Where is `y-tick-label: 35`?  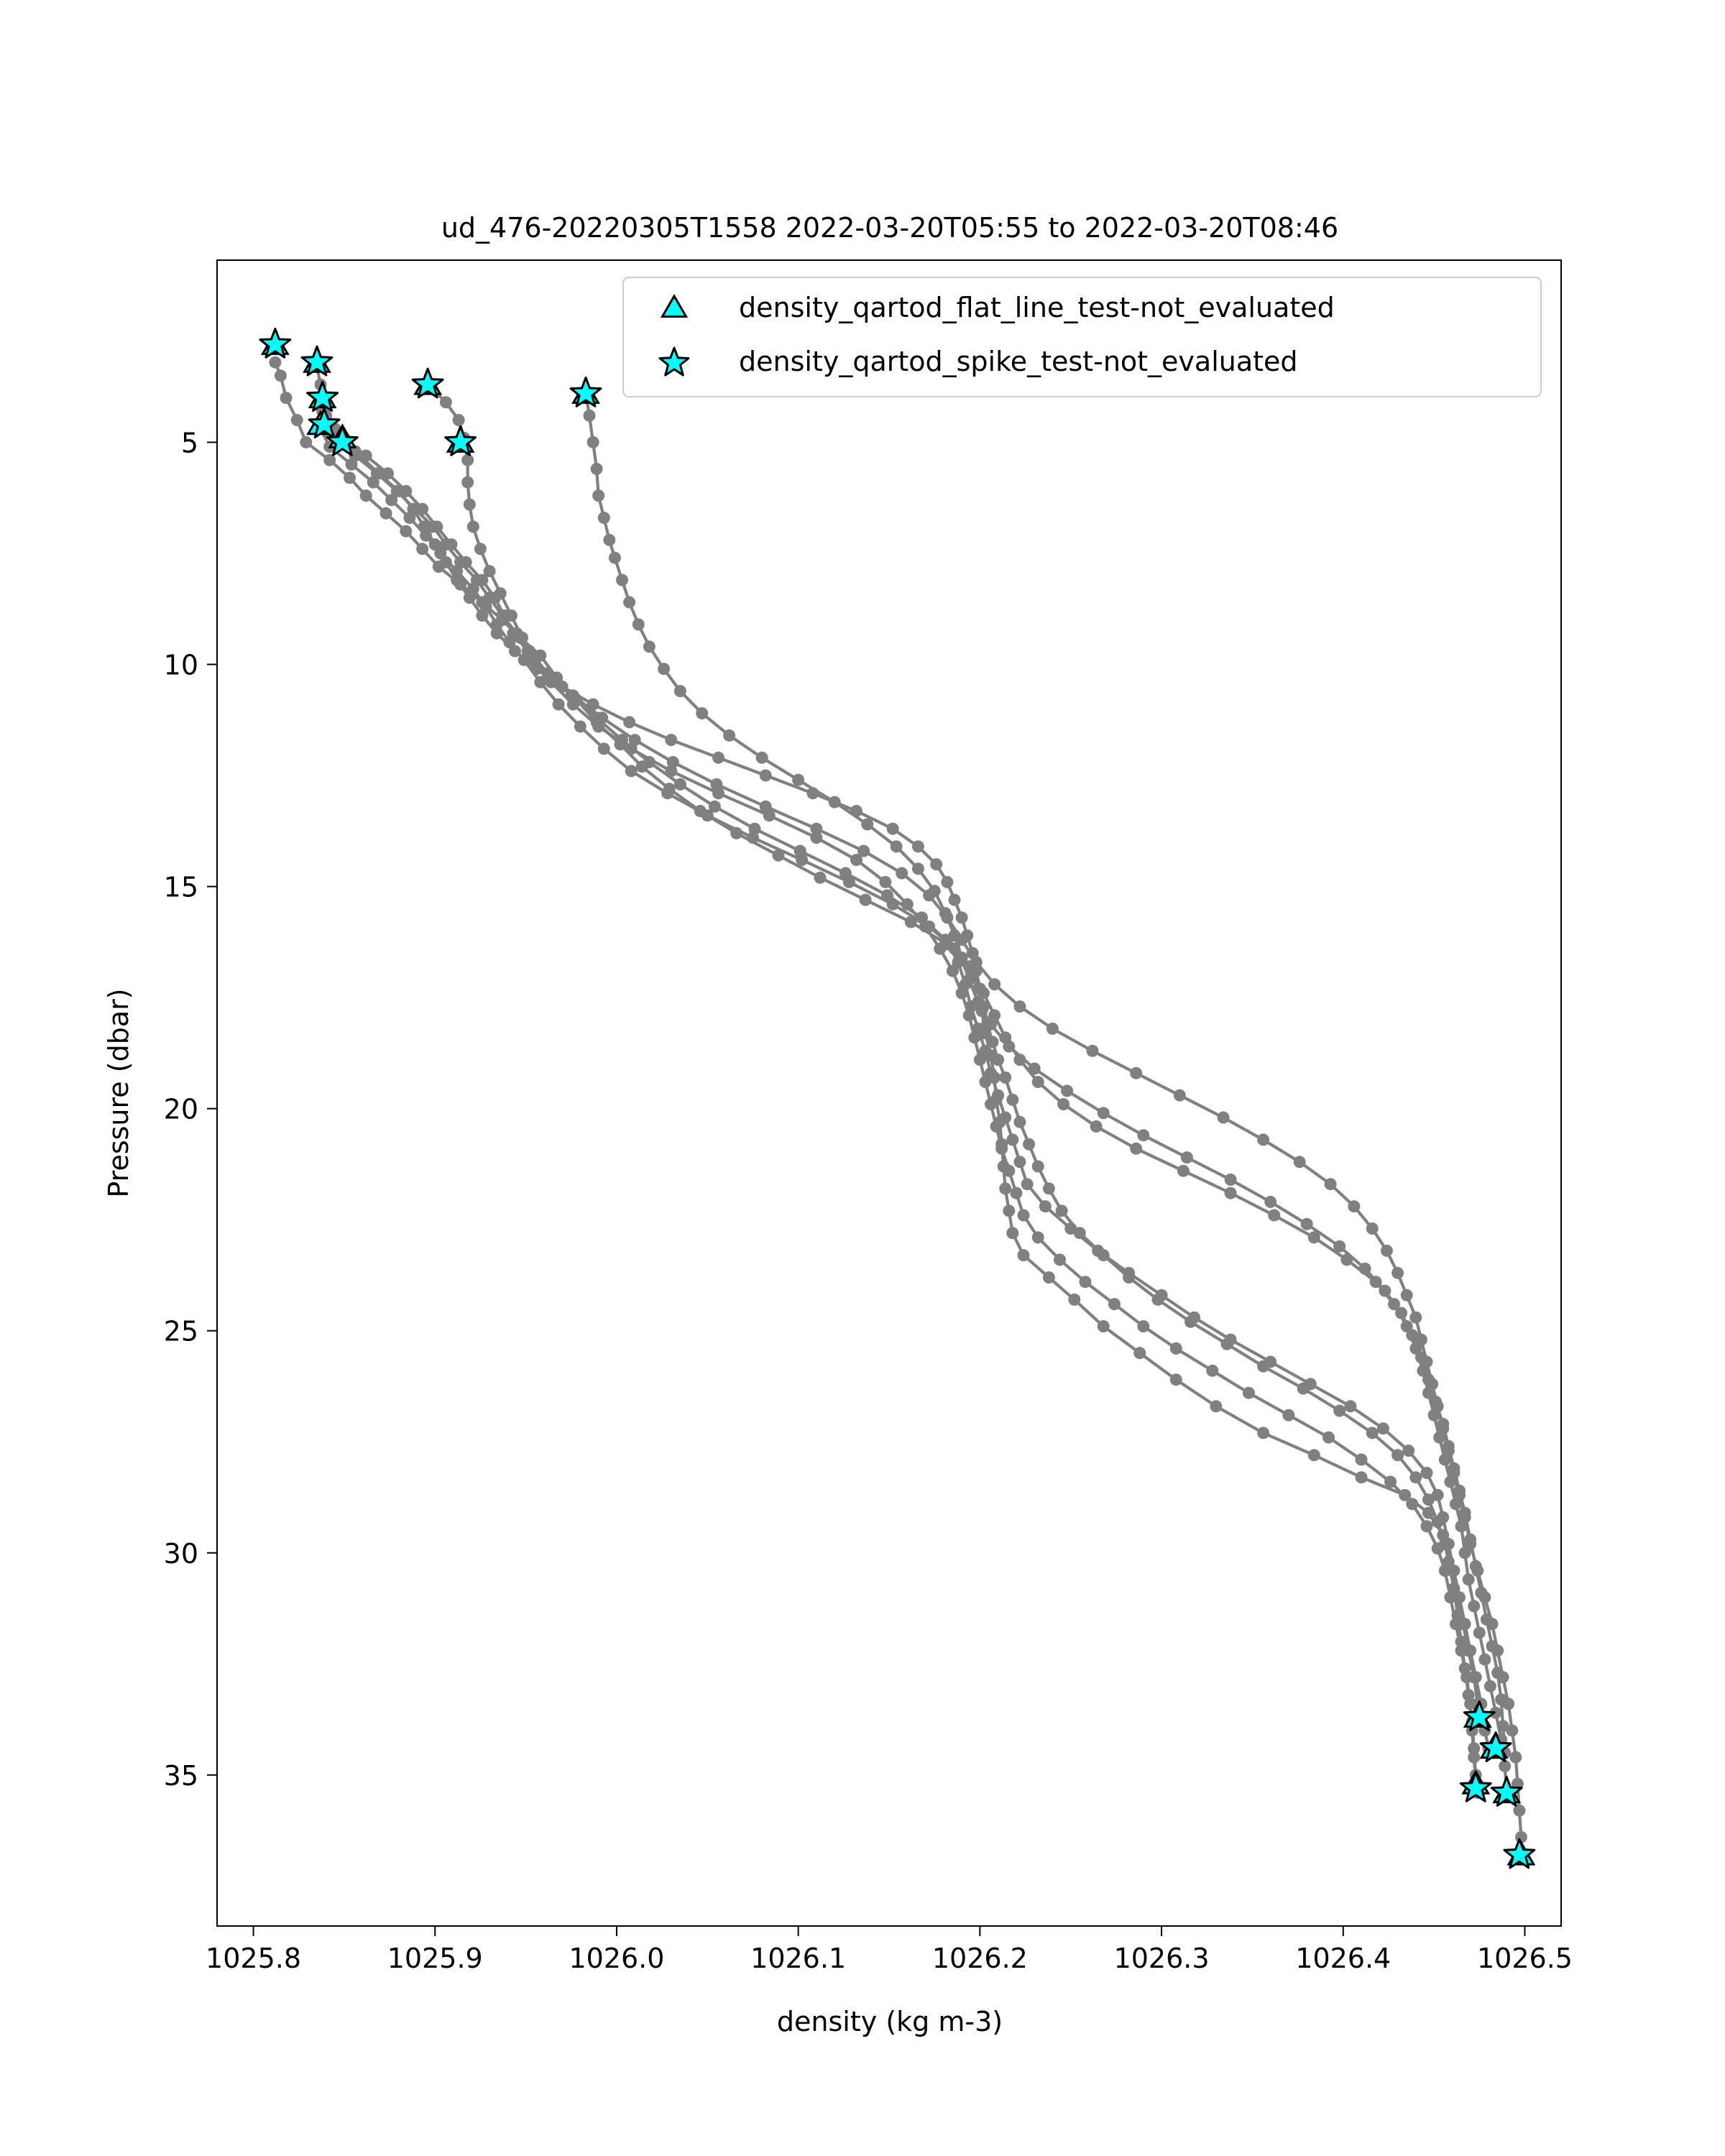 y-tick-label: 35 is located at coordinates (181, 1776).